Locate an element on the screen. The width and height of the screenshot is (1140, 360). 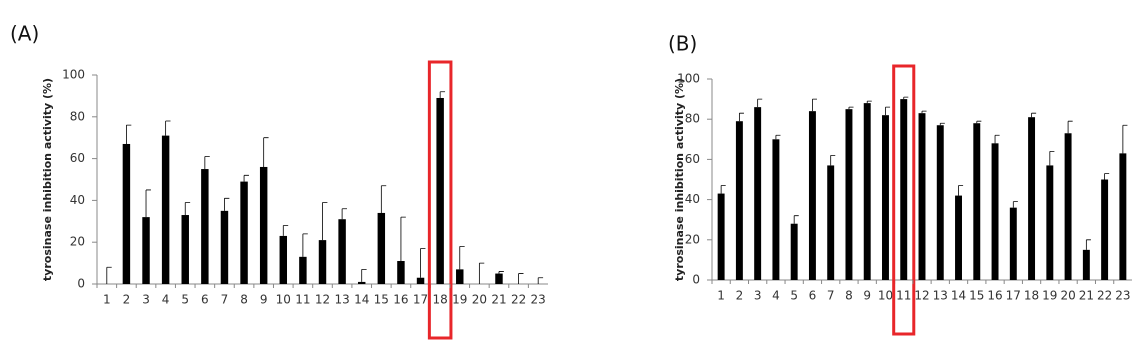
x-tick-label: 4 is located at coordinates (166, 300).